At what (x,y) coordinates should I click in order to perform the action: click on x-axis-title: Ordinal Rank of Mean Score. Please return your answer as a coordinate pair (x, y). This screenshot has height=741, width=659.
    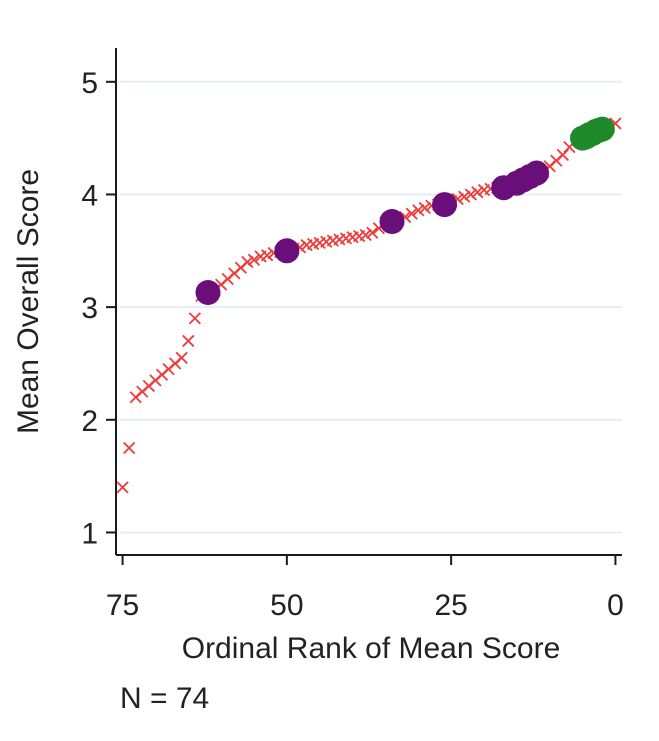
    Looking at the image, I should click on (371, 648).